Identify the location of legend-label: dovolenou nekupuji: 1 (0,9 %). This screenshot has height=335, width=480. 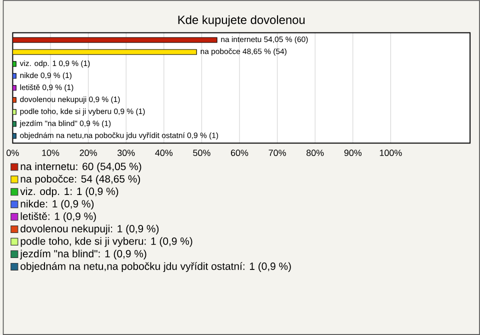
(89, 229).